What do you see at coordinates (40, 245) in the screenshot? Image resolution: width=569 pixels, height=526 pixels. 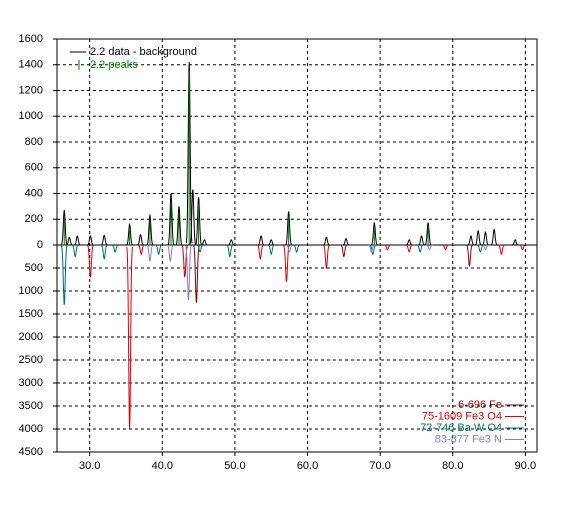 I see `y-tick-label: 0` at bounding box center [40, 245].